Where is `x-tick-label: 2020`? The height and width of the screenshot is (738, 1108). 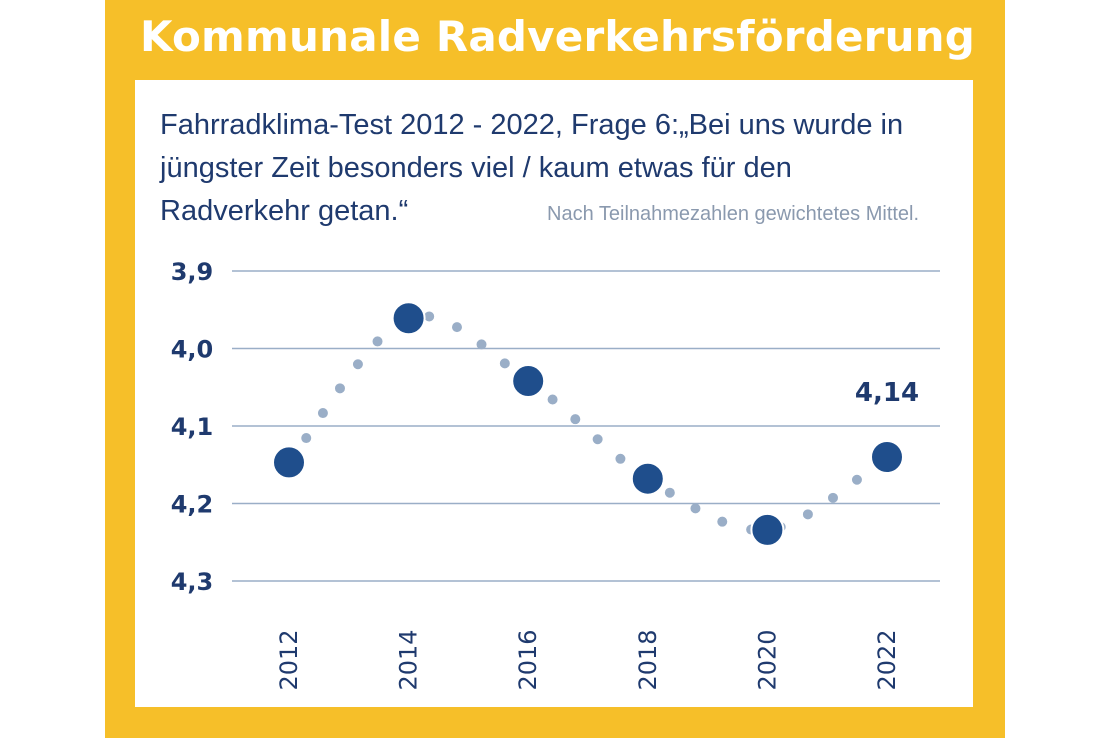
x-tick-label: 2020 is located at coordinates (767, 659).